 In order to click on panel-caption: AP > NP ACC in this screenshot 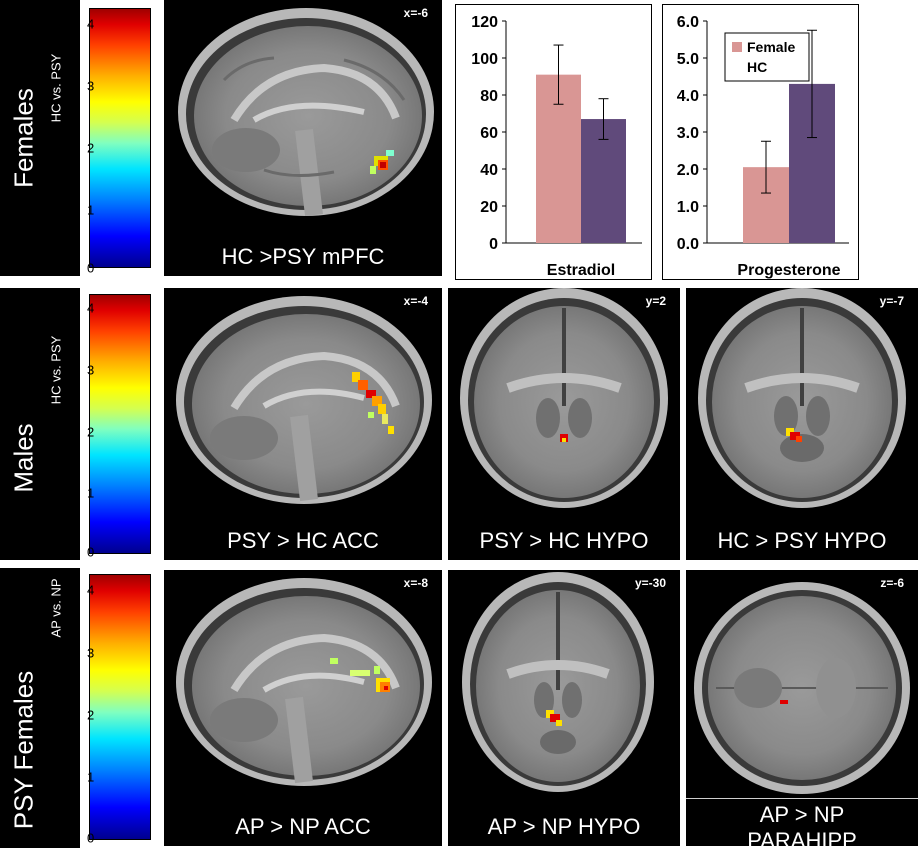, I will do `click(303, 826)`.